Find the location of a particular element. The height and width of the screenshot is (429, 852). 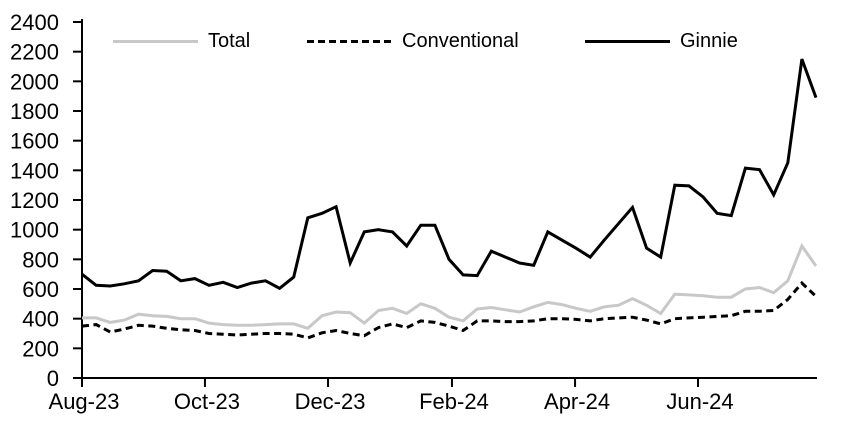

legend-label-total: Total is located at coordinates (229, 41).